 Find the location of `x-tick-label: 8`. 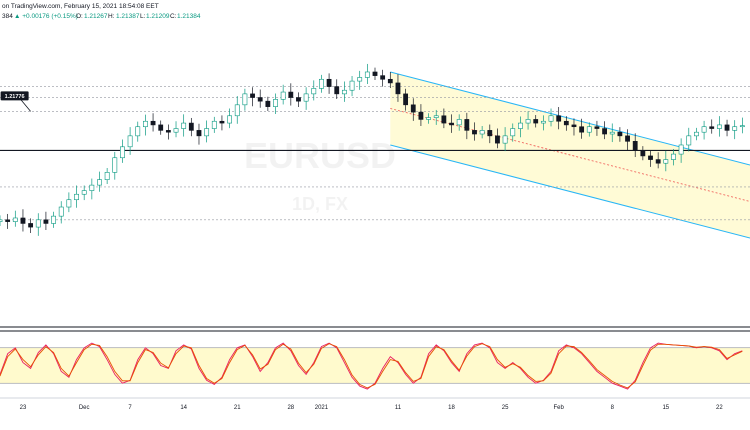

x-tick-label: 8 is located at coordinates (613, 408).